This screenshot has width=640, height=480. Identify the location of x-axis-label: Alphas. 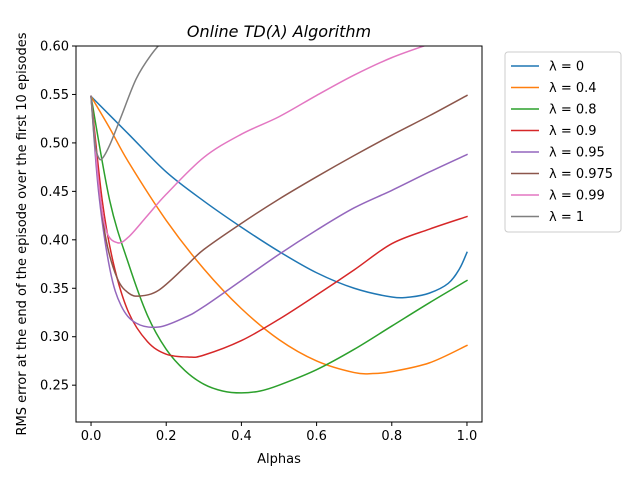
(279, 459).